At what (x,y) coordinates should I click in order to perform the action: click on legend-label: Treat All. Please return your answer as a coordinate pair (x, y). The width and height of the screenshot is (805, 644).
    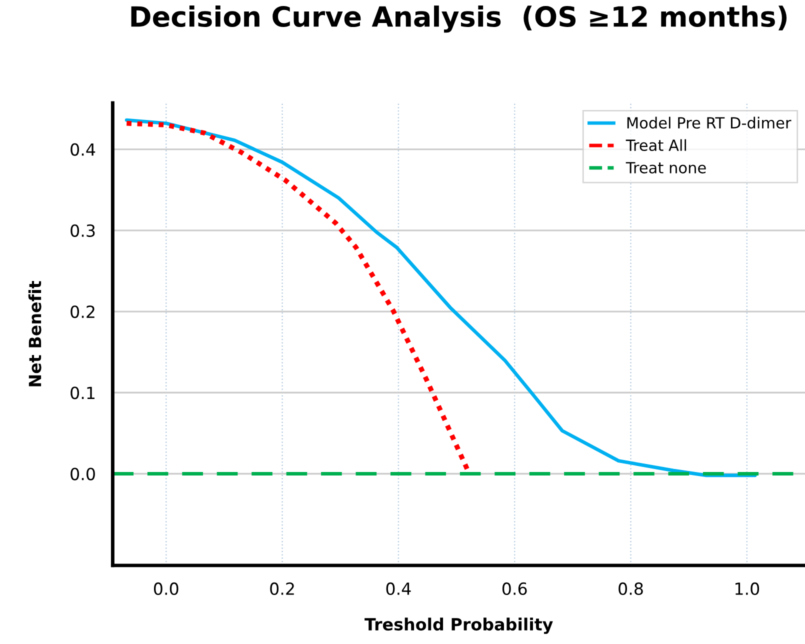
    Looking at the image, I should click on (656, 145).